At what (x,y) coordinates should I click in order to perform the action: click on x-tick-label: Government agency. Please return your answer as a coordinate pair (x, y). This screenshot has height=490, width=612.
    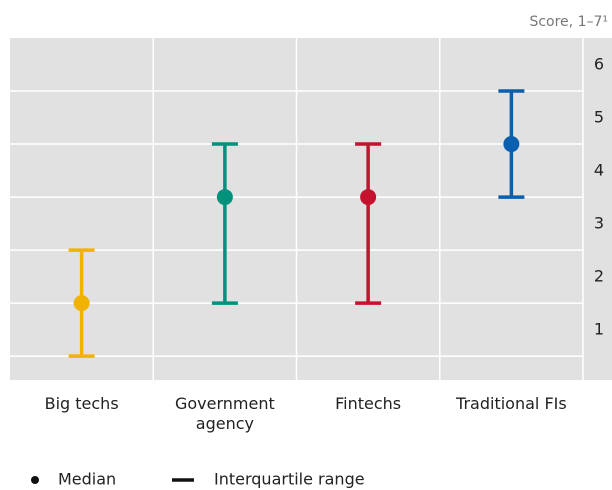
    Looking at the image, I should click on (224, 413).